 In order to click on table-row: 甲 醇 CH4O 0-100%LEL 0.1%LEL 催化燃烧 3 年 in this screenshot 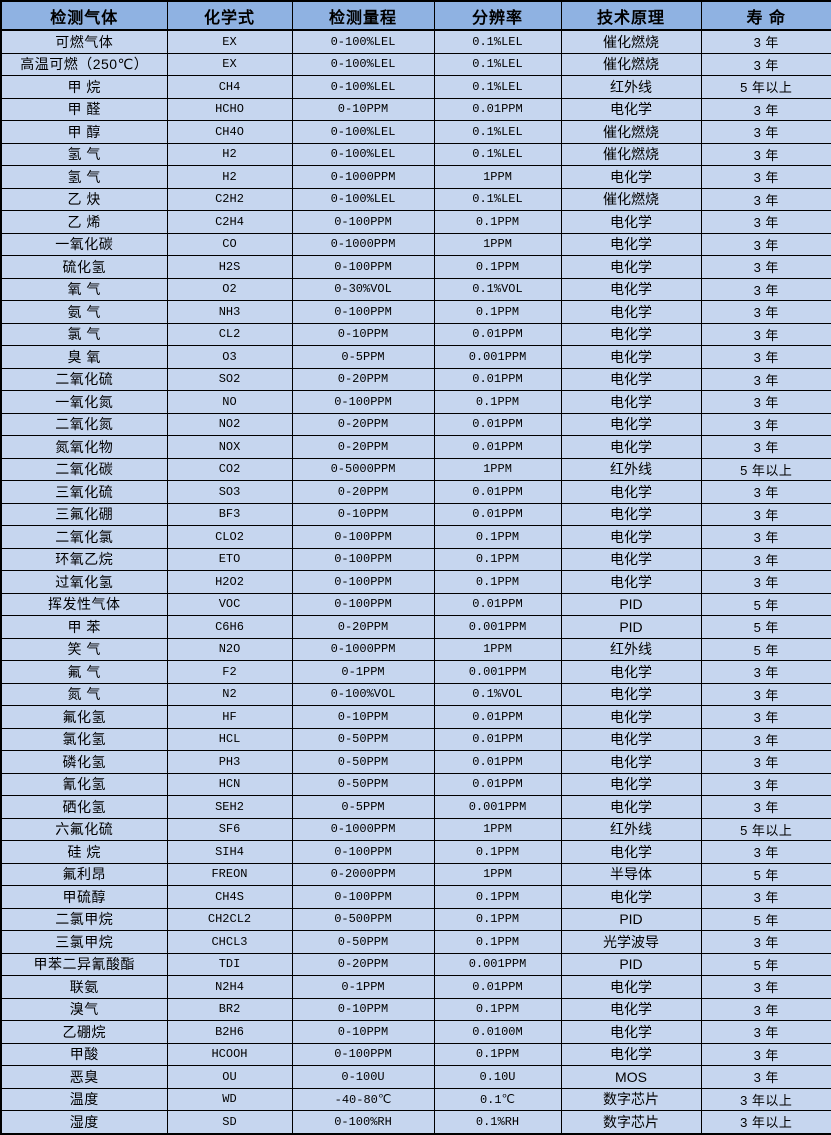, I will do `click(415, 132)`.